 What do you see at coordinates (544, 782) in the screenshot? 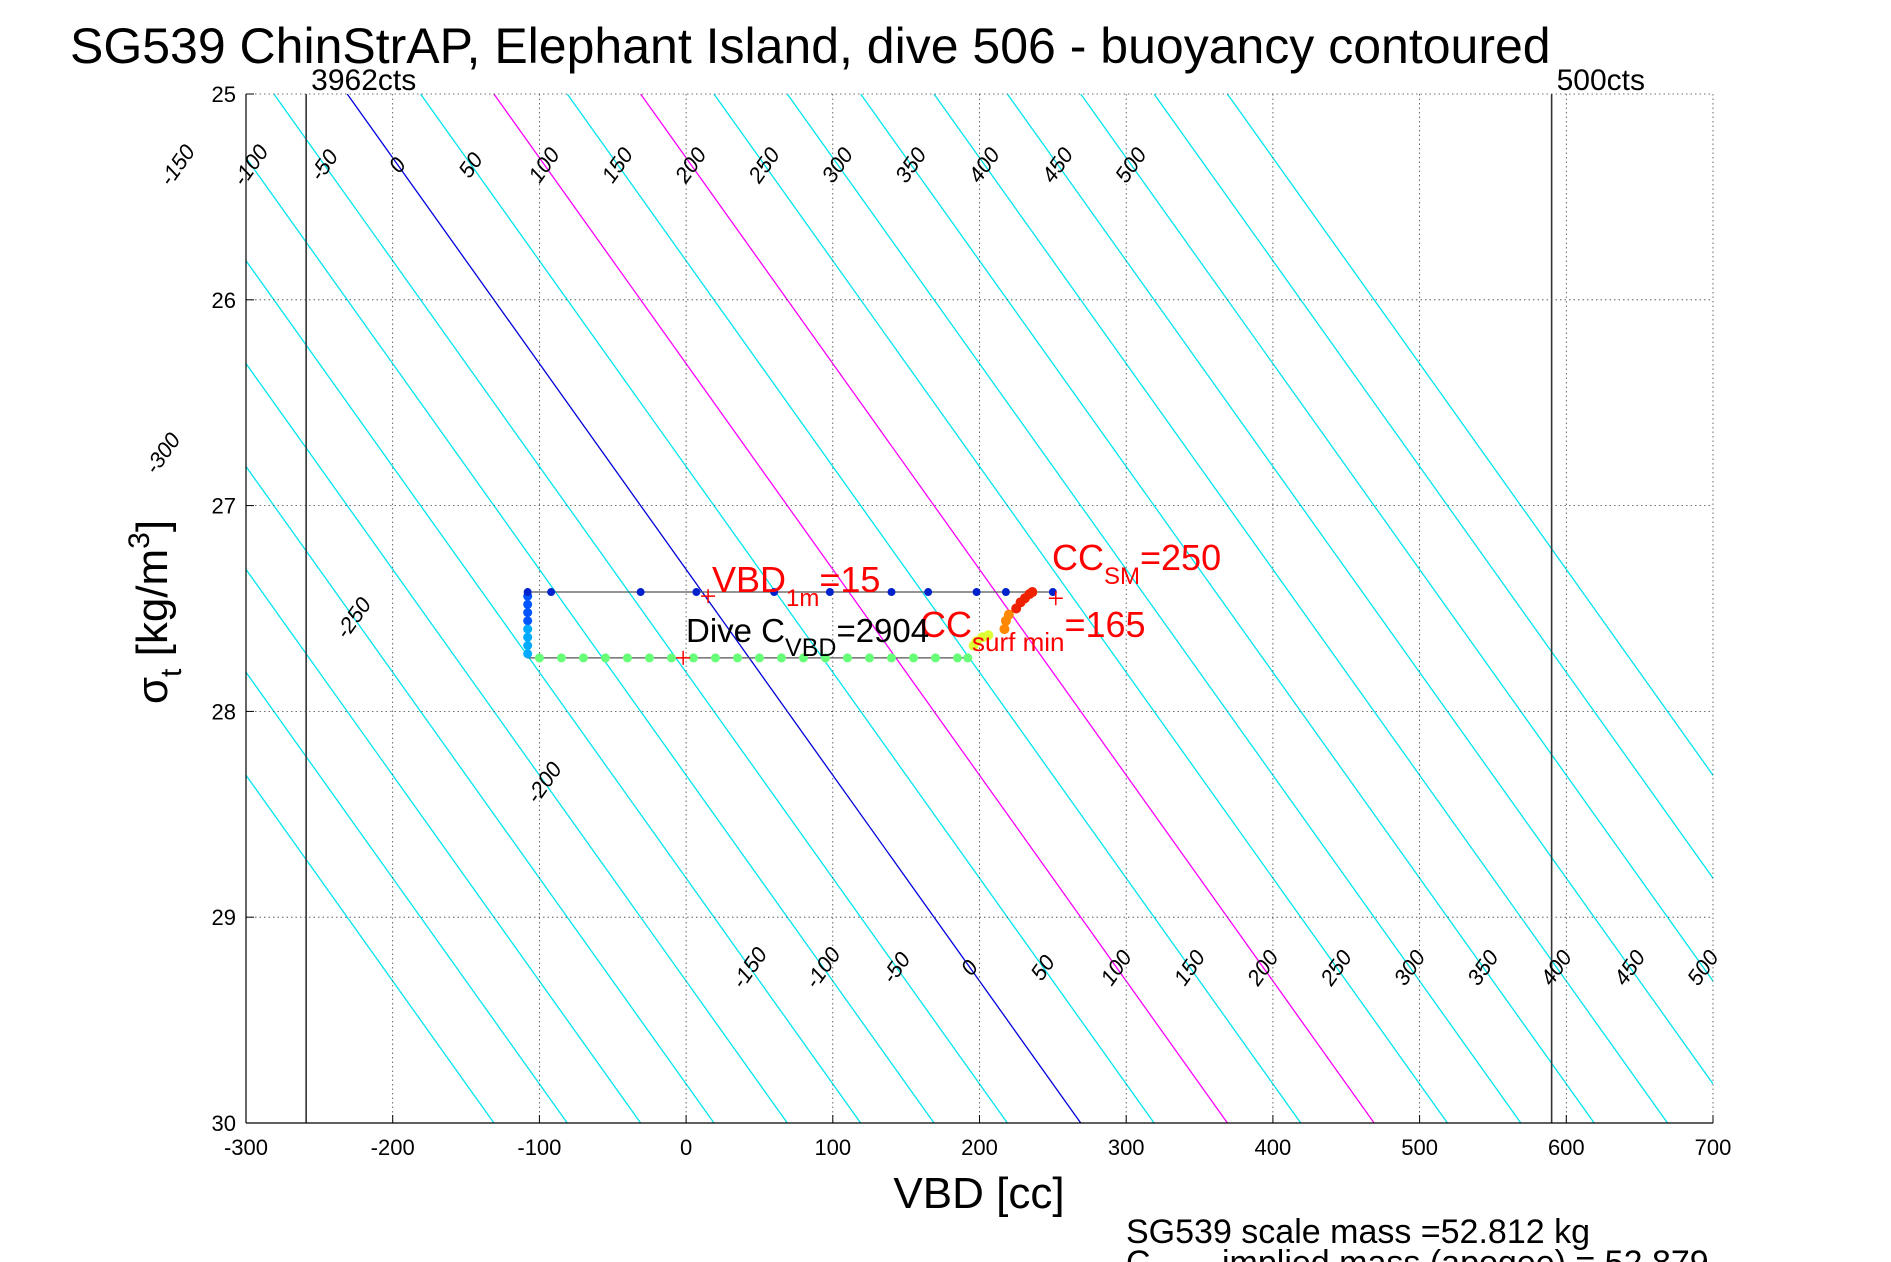
I see `contour-label-left: -200` at bounding box center [544, 782].